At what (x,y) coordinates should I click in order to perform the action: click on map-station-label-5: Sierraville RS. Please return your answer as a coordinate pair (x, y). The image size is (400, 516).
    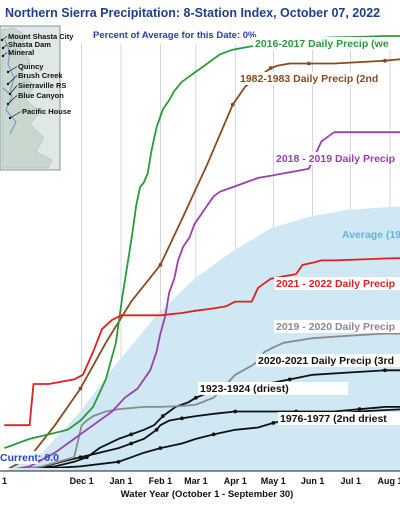
    Looking at the image, I should click on (42, 85).